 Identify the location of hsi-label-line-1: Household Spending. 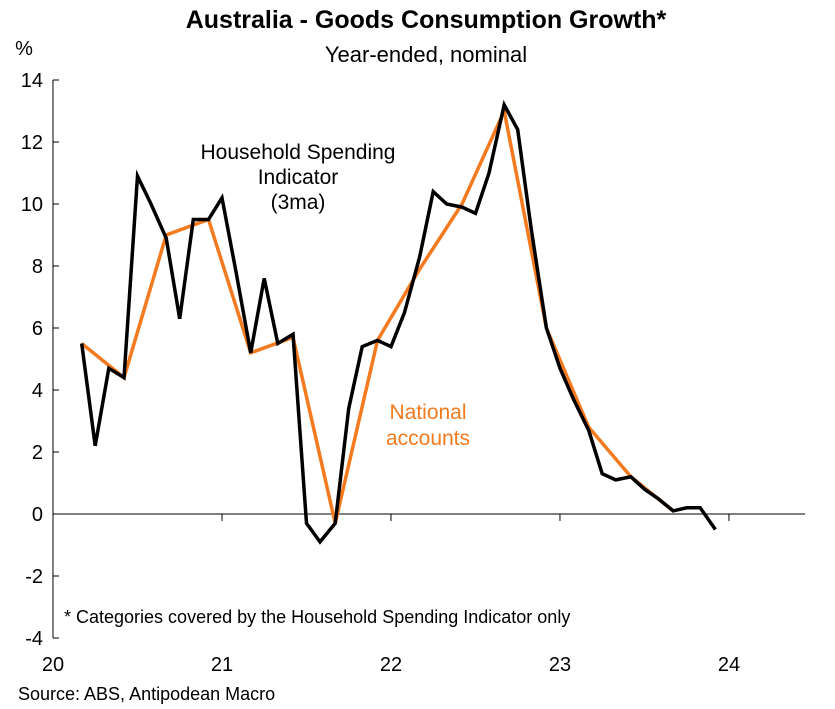
(298, 152).